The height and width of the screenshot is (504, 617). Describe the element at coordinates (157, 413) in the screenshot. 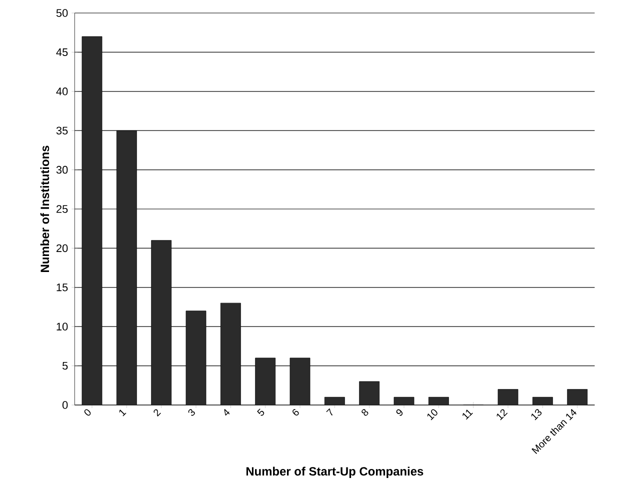

I see `x-tick-label: 2` at that location.